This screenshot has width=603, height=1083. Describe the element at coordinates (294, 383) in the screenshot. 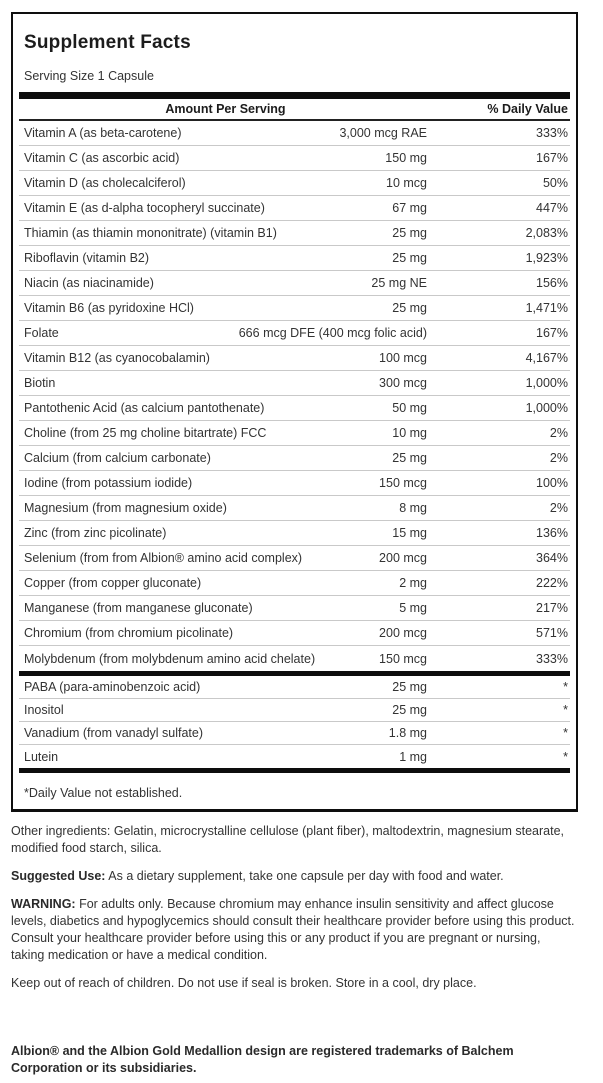

I see `table-row: Biotin 300 mcg 1,000%` at that location.